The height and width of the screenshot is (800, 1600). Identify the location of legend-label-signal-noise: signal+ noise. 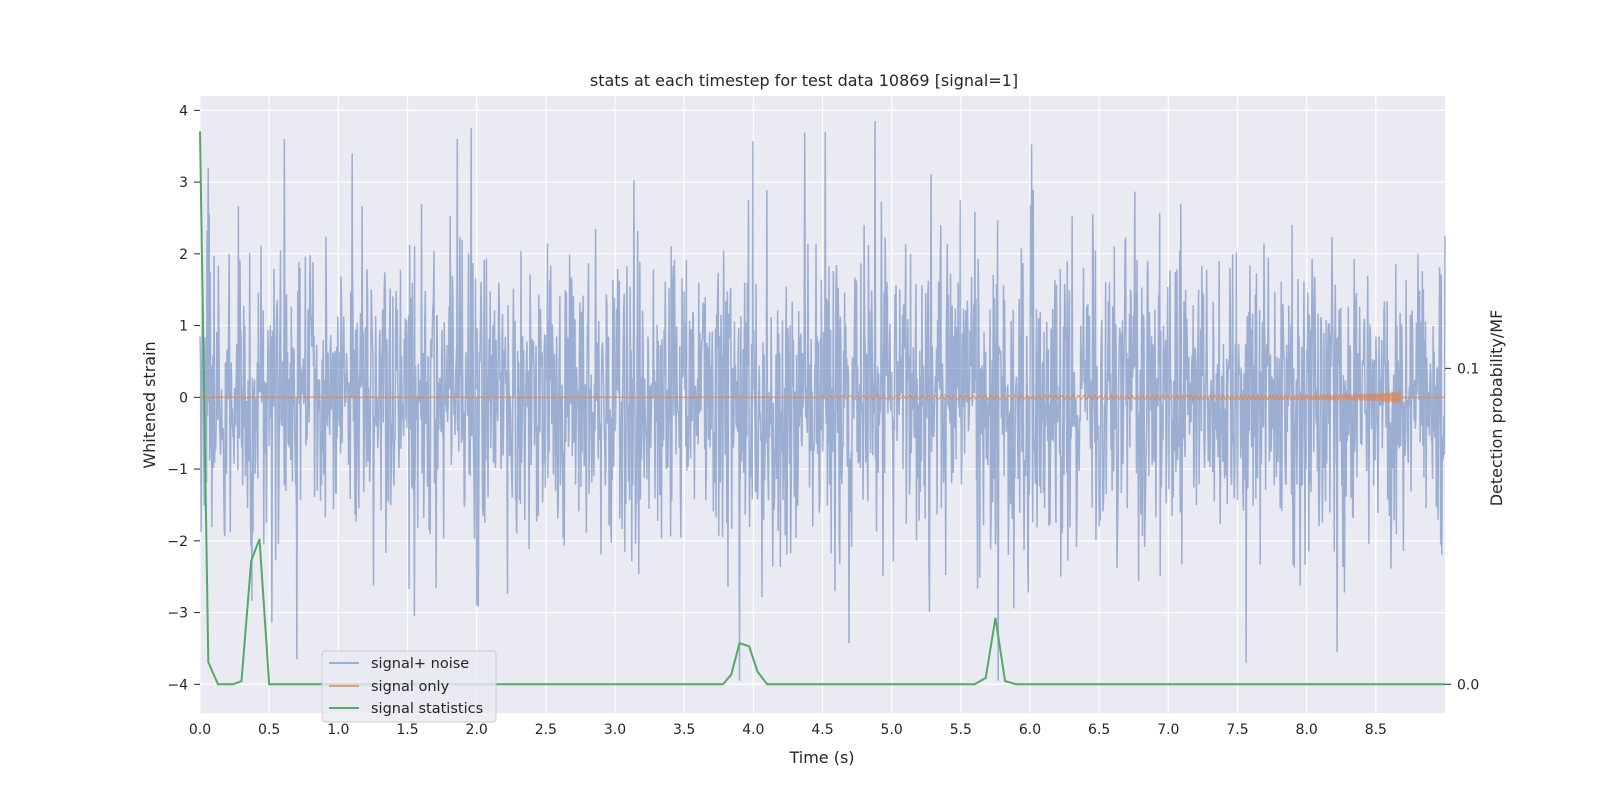
(420, 664).